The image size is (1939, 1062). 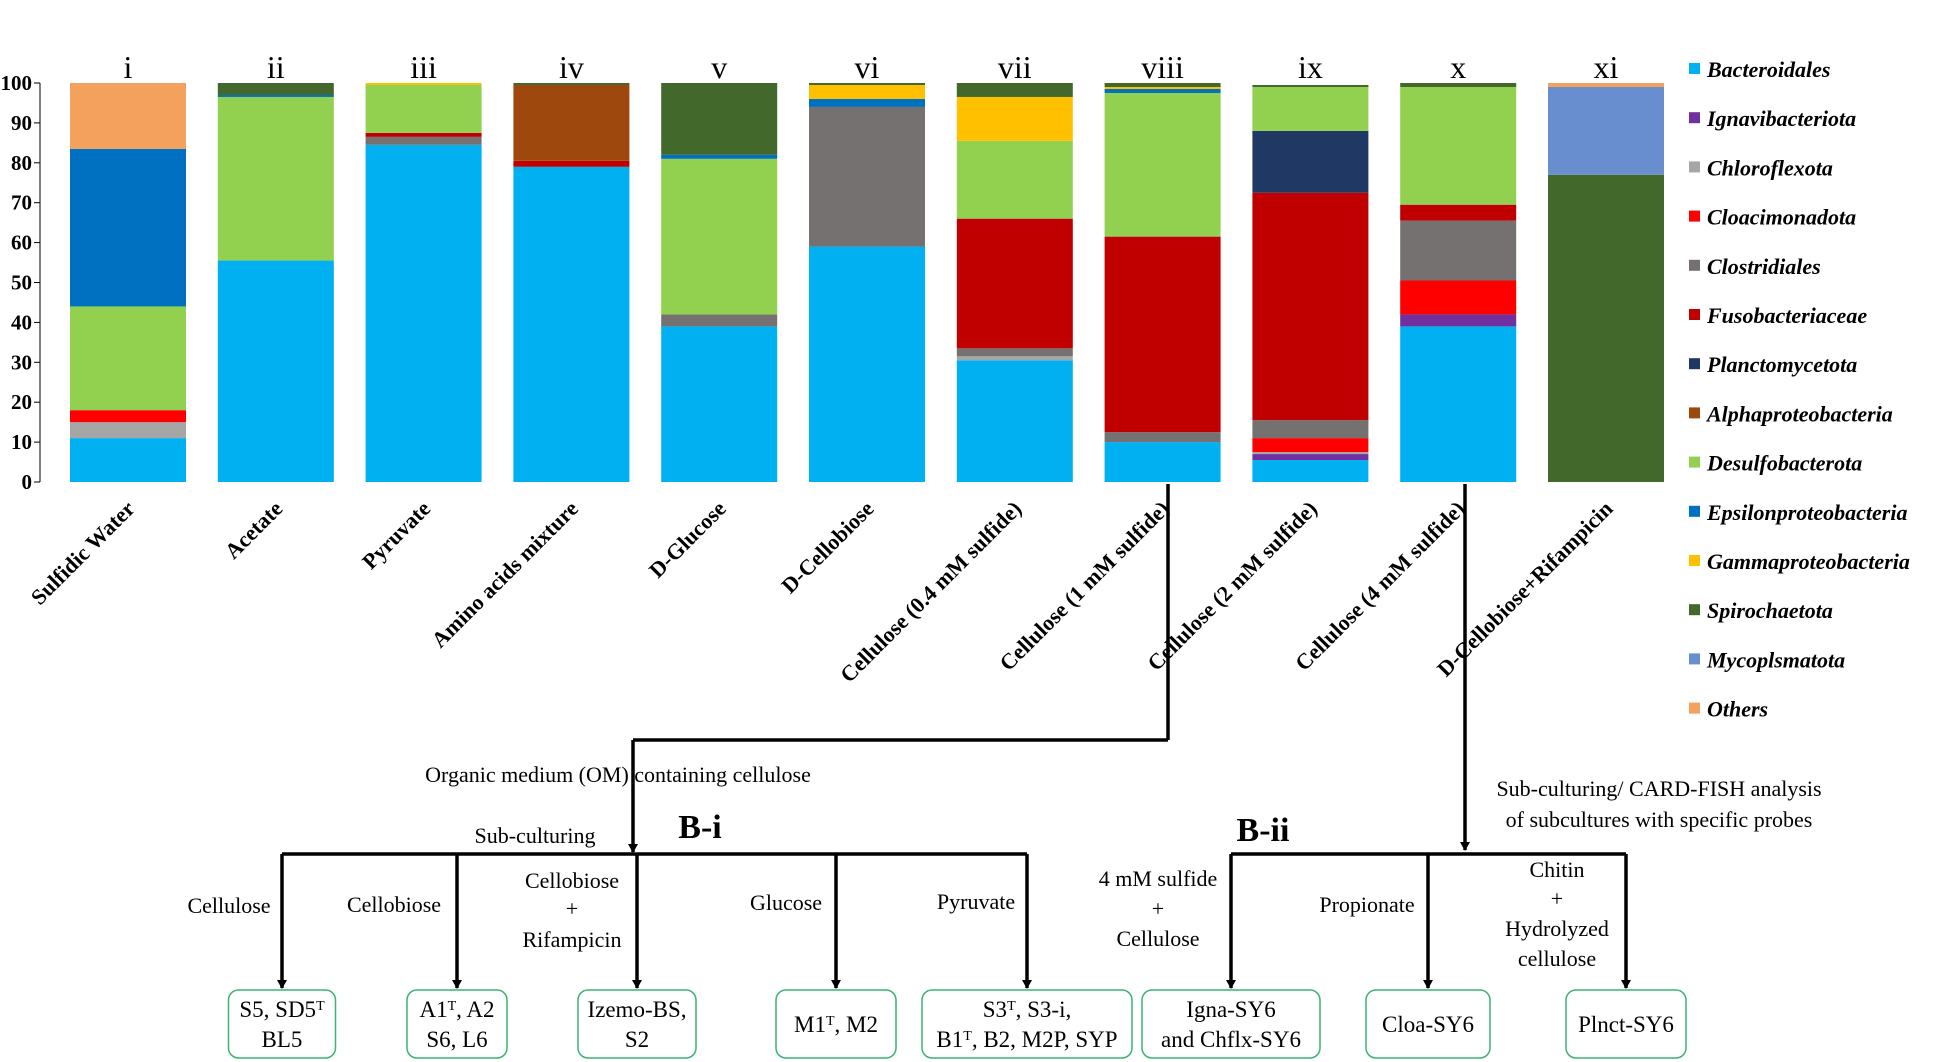 What do you see at coordinates (1770, 610) in the screenshot?
I see `legend-label: Spirochaetota` at bounding box center [1770, 610].